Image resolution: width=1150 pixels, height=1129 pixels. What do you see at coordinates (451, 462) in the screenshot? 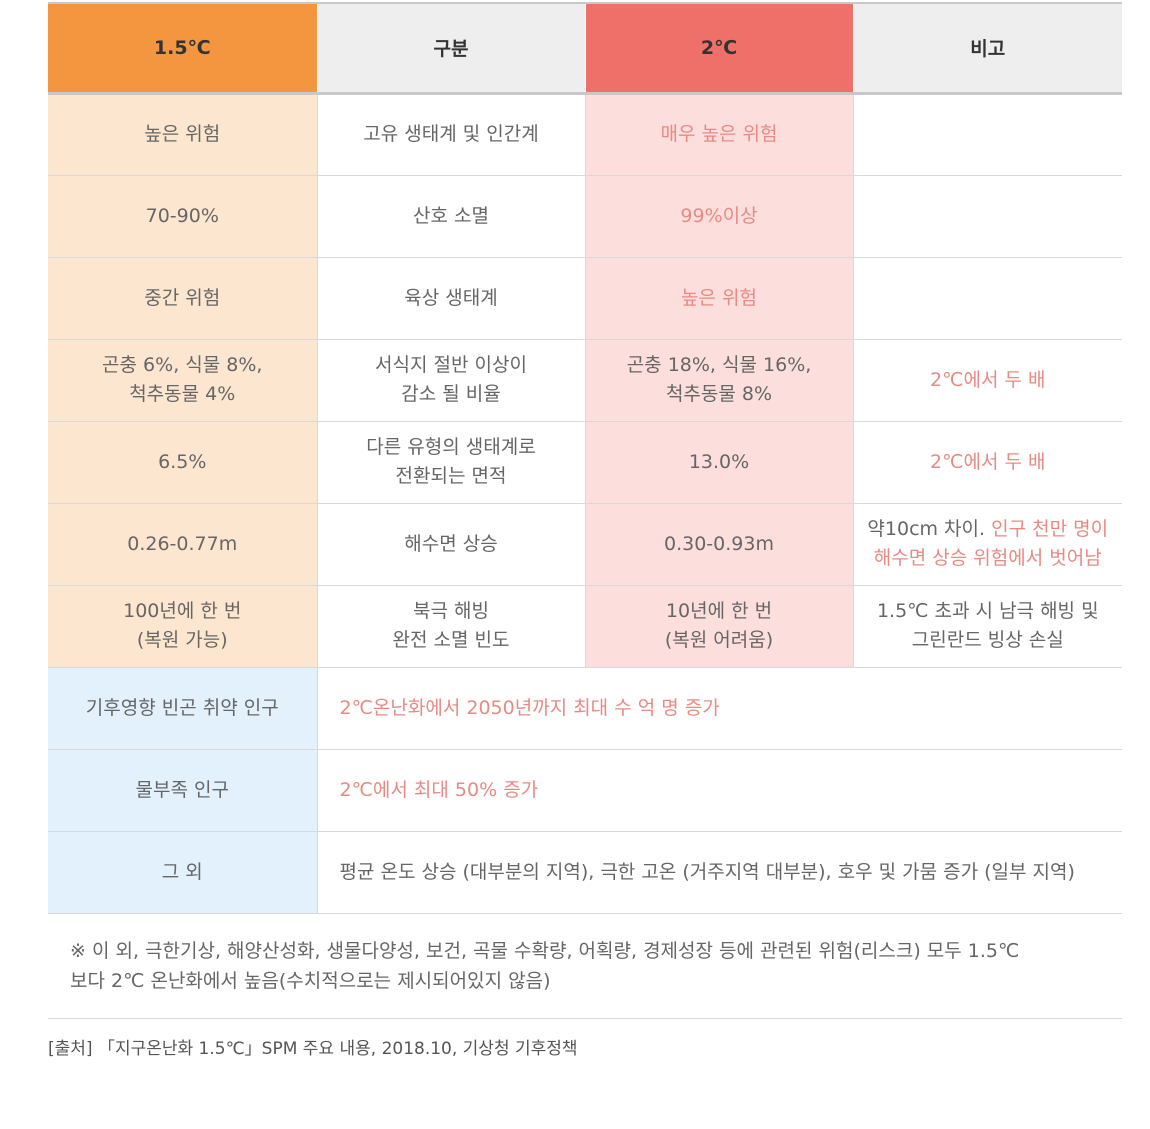
I see `cell-category: 다른 유형의 생태계로 전환되는 면적` at bounding box center [451, 462].